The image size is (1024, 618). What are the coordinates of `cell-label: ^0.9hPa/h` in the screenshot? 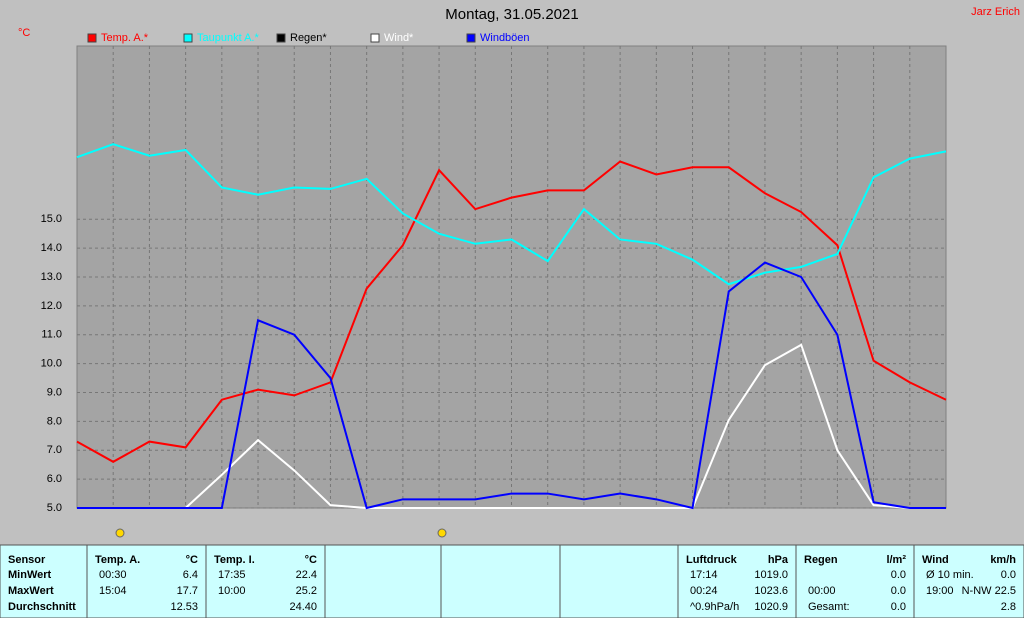 It's located at (714, 607).